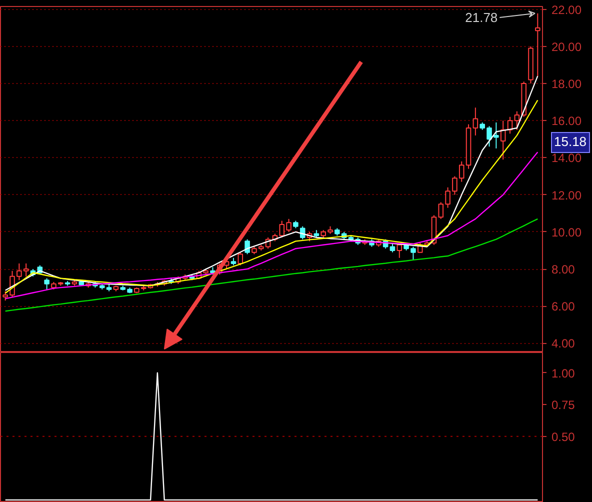  I want to click on y-tick-label: 6.00, so click(564, 307).